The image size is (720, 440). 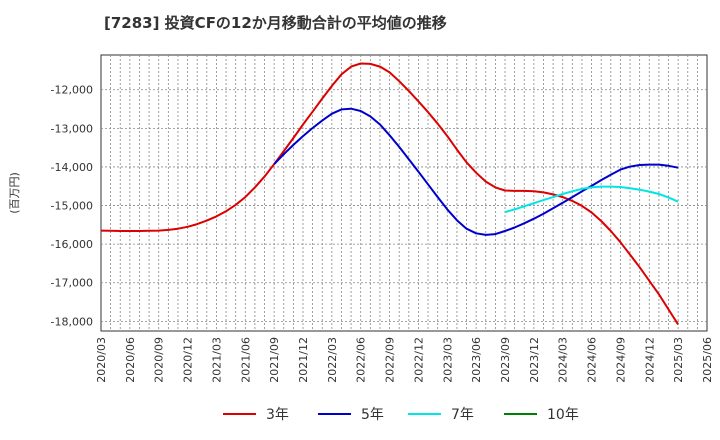 What do you see at coordinates (505, 360) in the screenshot?
I see `x-tick-label: 2023/09` at bounding box center [505, 360].